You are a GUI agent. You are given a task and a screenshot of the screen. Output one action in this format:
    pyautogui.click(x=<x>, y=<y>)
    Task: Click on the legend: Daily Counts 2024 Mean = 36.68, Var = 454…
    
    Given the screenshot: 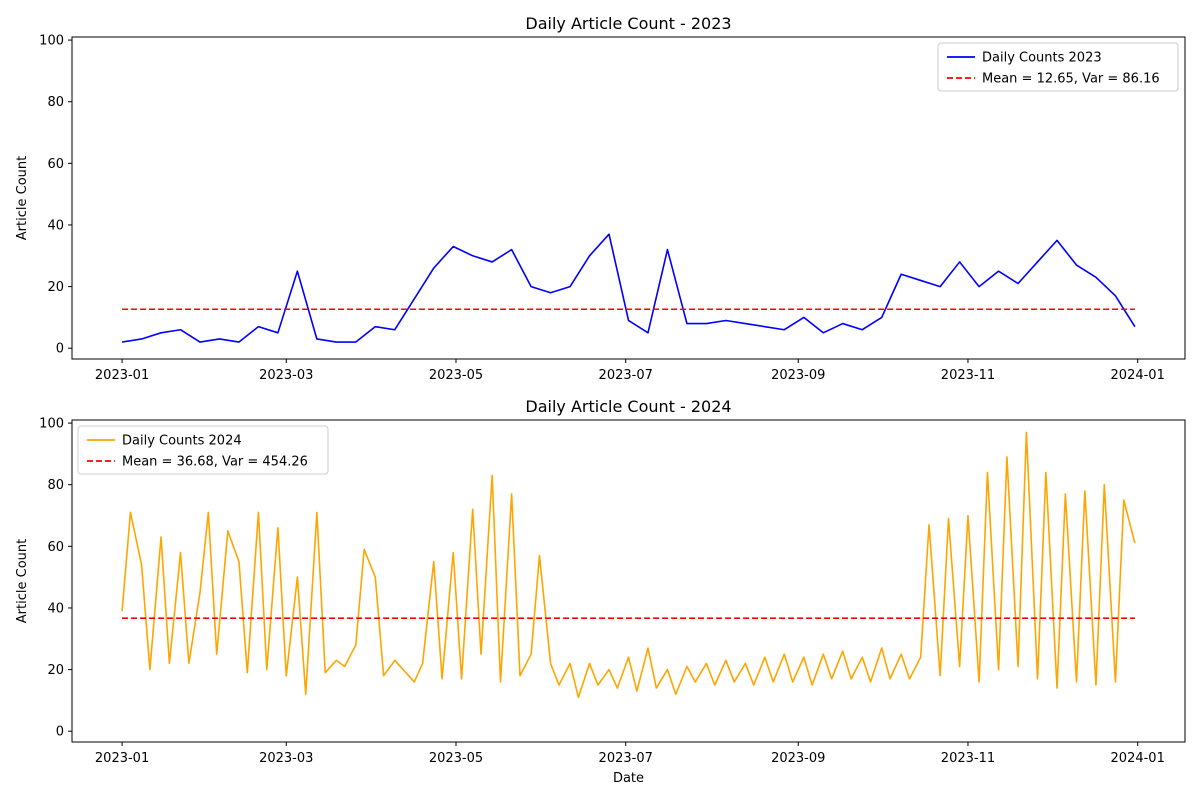 What is the action you would take?
    pyautogui.click(x=203, y=450)
    